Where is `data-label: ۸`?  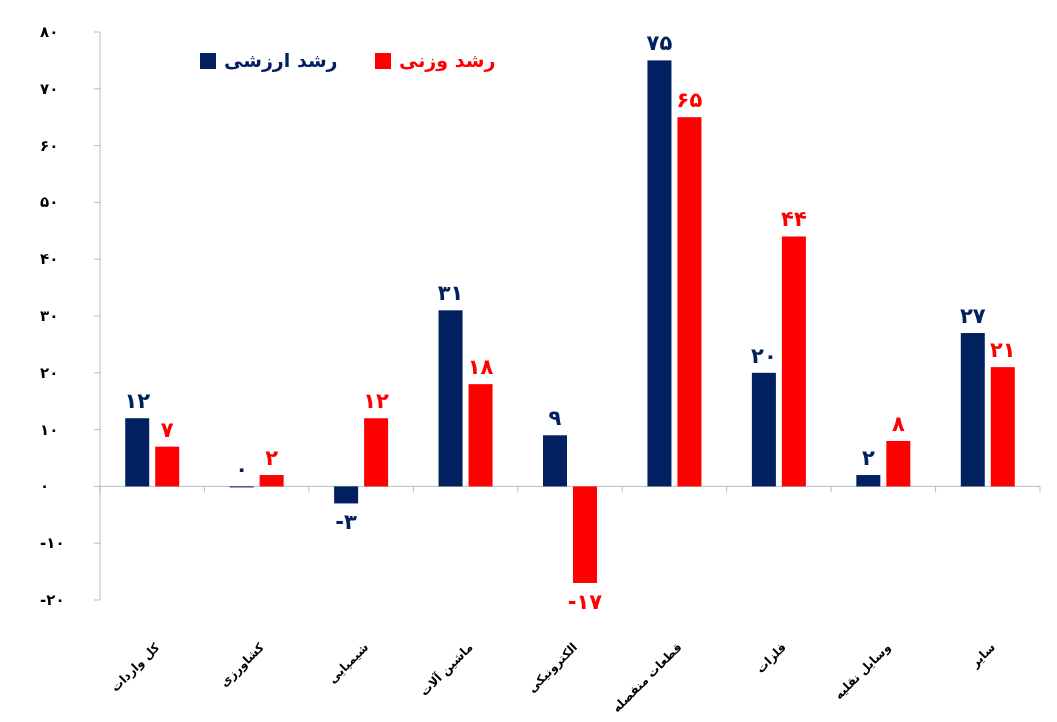
data-label: ۸ is located at coordinates (898, 423).